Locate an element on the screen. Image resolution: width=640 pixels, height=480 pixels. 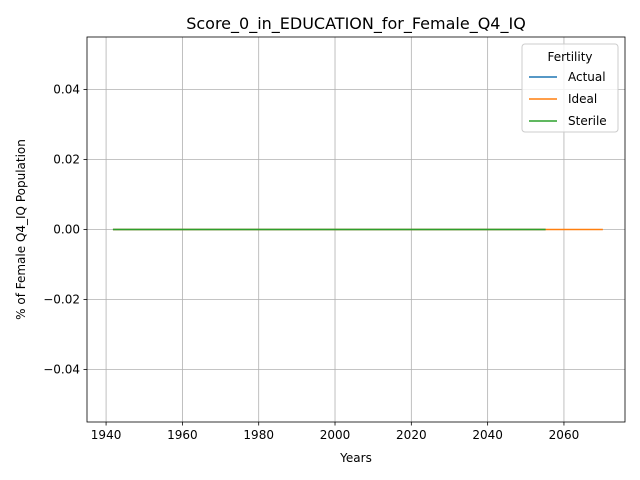
legend-box is located at coordinates (570, 88).